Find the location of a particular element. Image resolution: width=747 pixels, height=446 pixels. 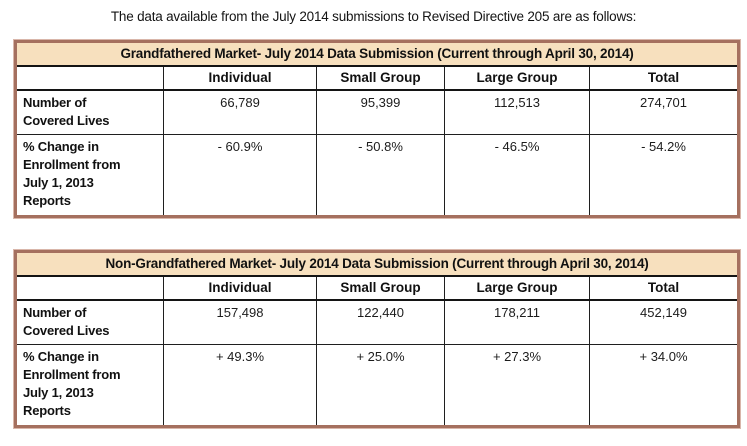

cell-value: + 25.0% is located at coordinates (380, 385).